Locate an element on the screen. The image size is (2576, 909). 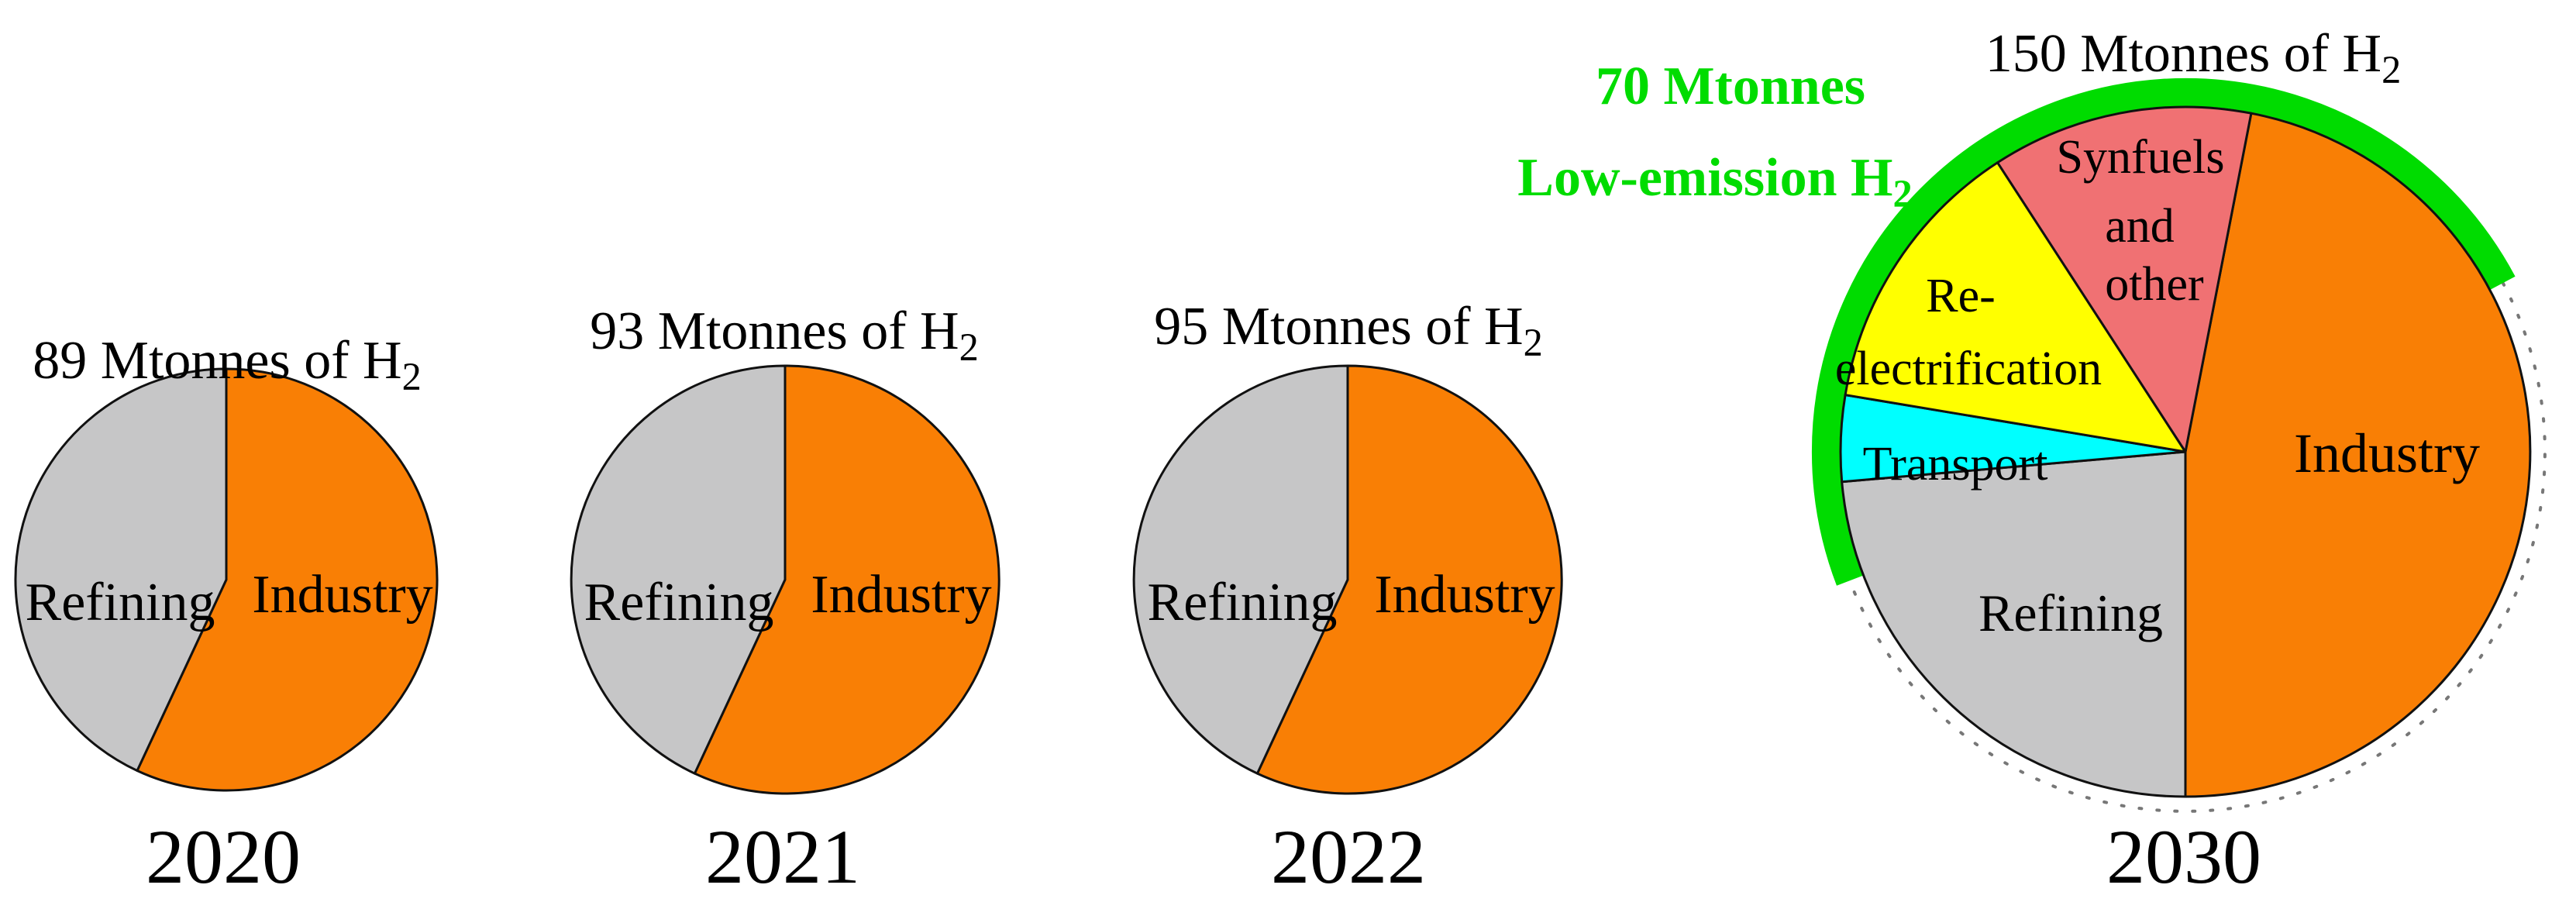
pie-2022 is located at coordinates (1347, 579).